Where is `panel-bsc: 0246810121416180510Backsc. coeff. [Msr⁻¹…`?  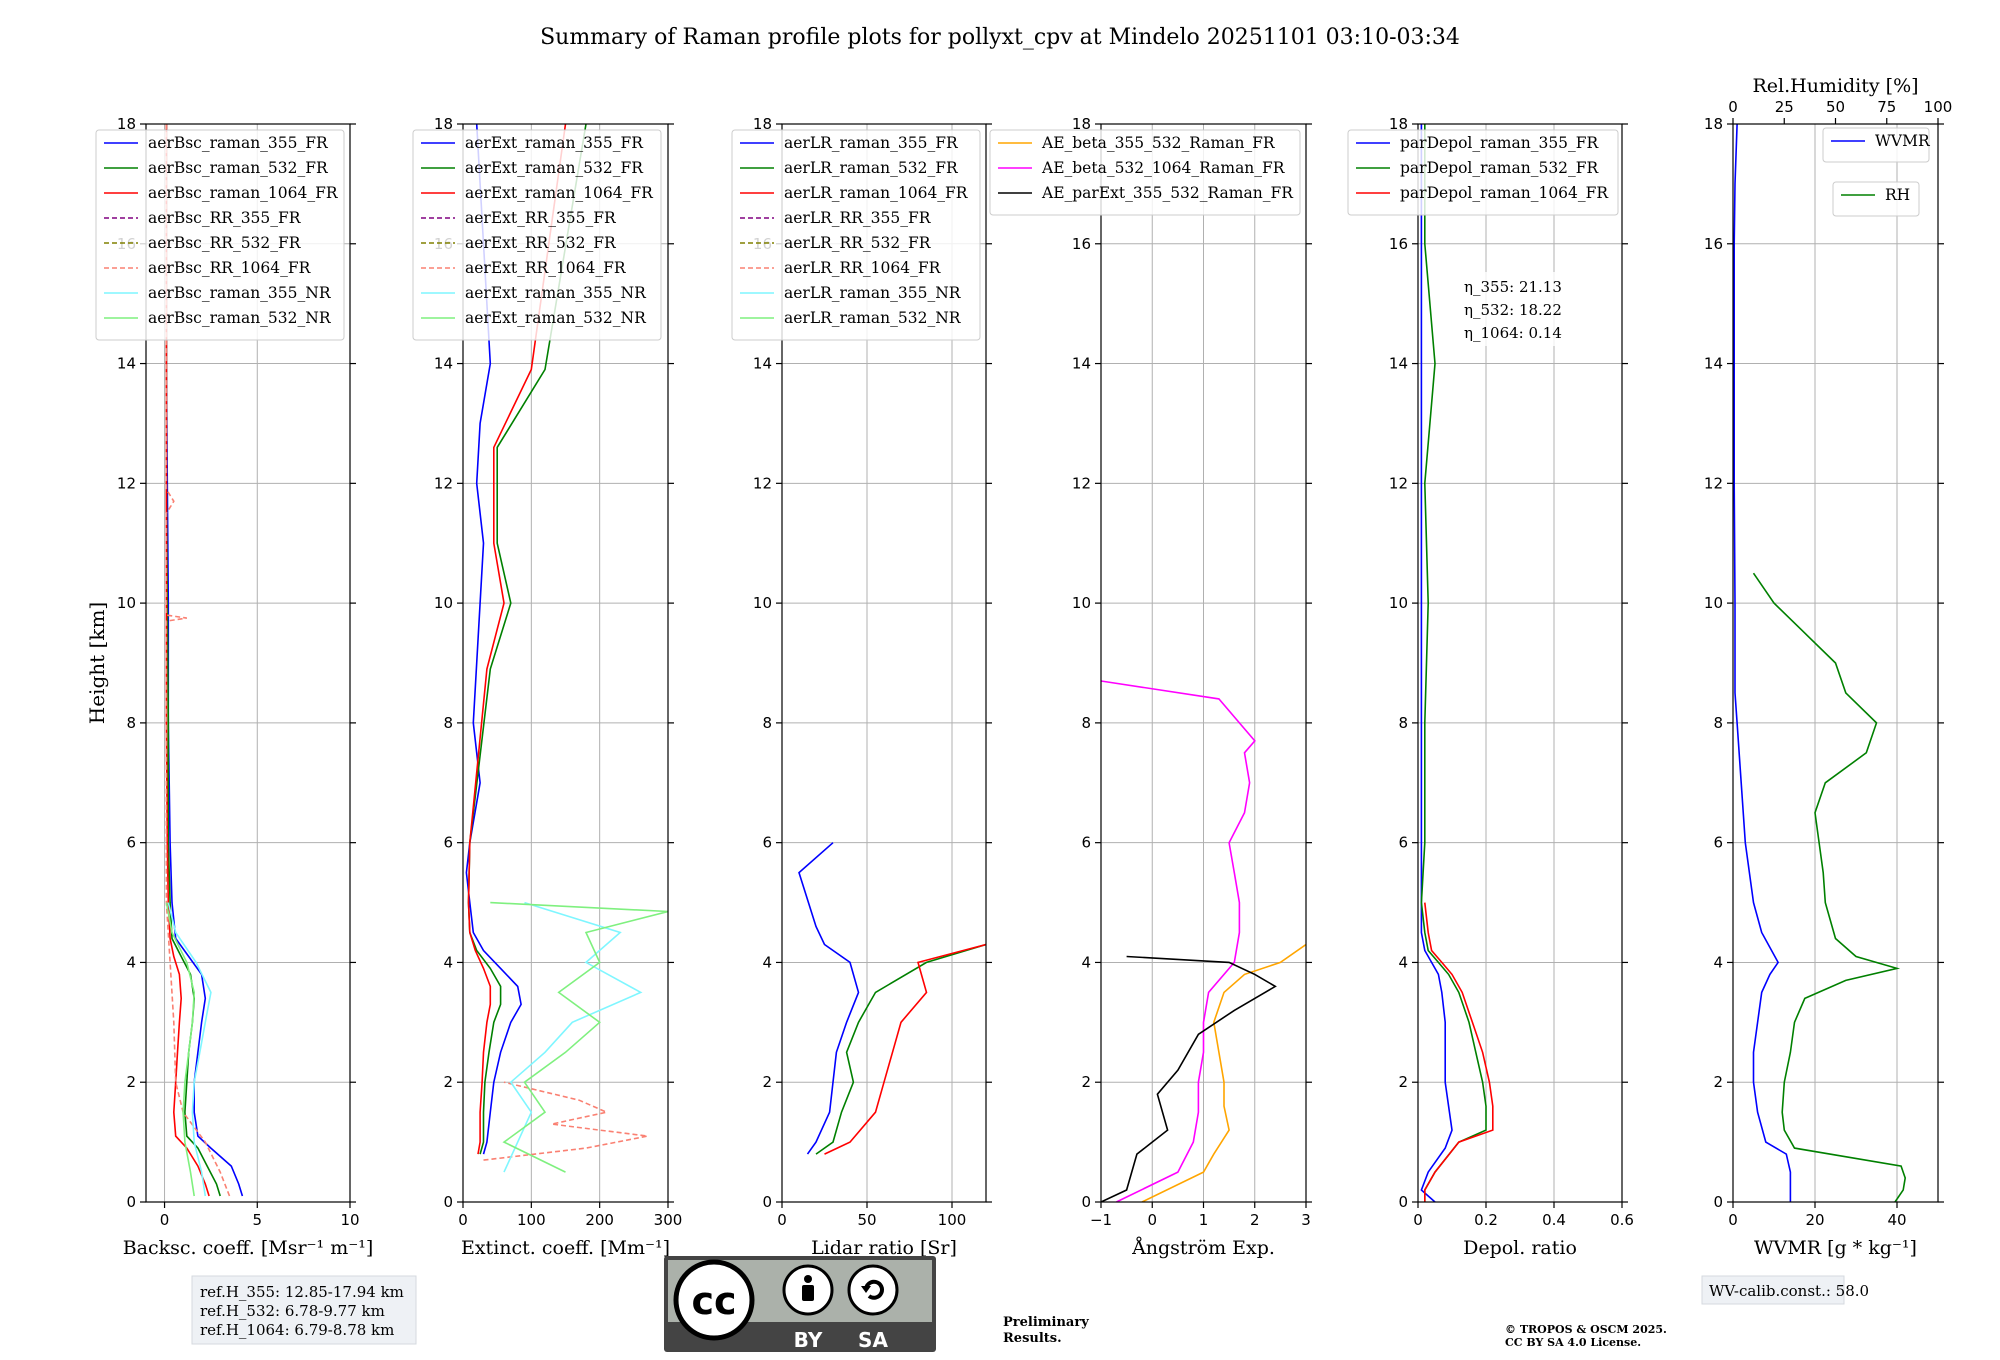
panel-bsc: 0246810121416180510Backsc. coeff. [Msr⁻¹… is located at coordinates (234, 687).